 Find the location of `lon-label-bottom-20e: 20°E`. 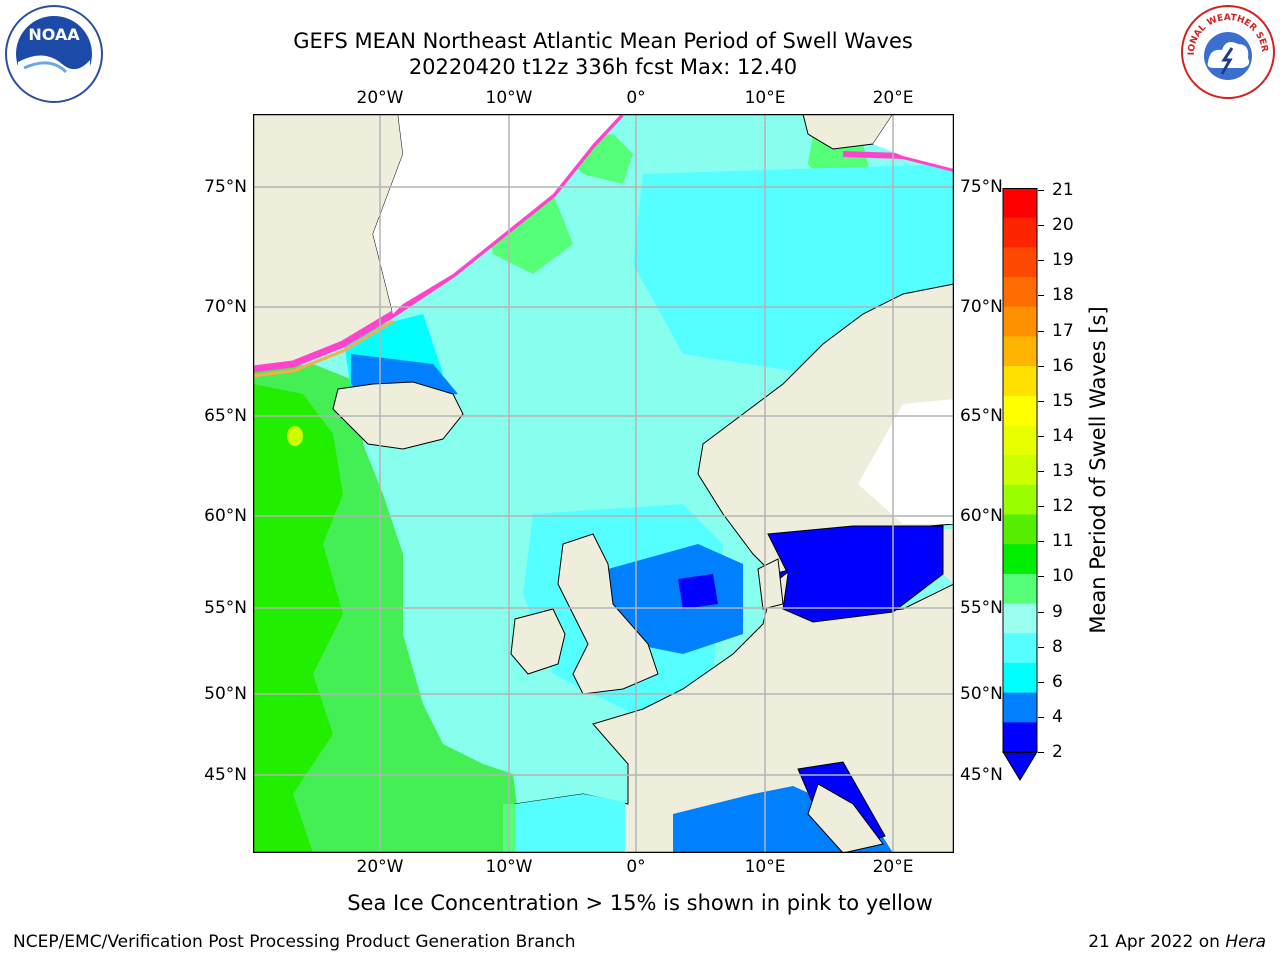

lon-label-bottom-20e: 20°E is located at coordinates (893, 867).